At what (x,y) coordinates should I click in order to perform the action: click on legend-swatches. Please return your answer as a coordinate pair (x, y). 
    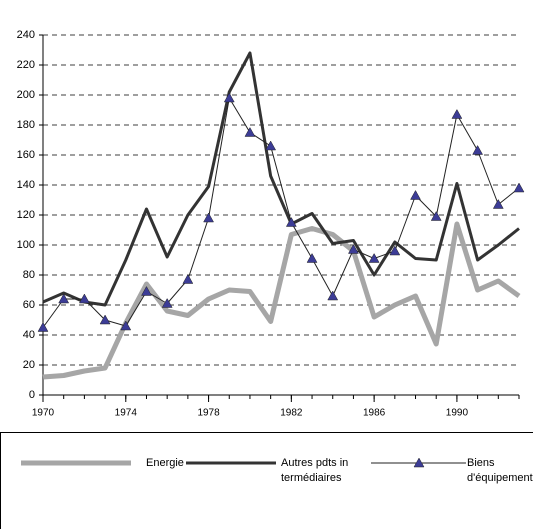
    Looking at the image, I should click on (243, 462).